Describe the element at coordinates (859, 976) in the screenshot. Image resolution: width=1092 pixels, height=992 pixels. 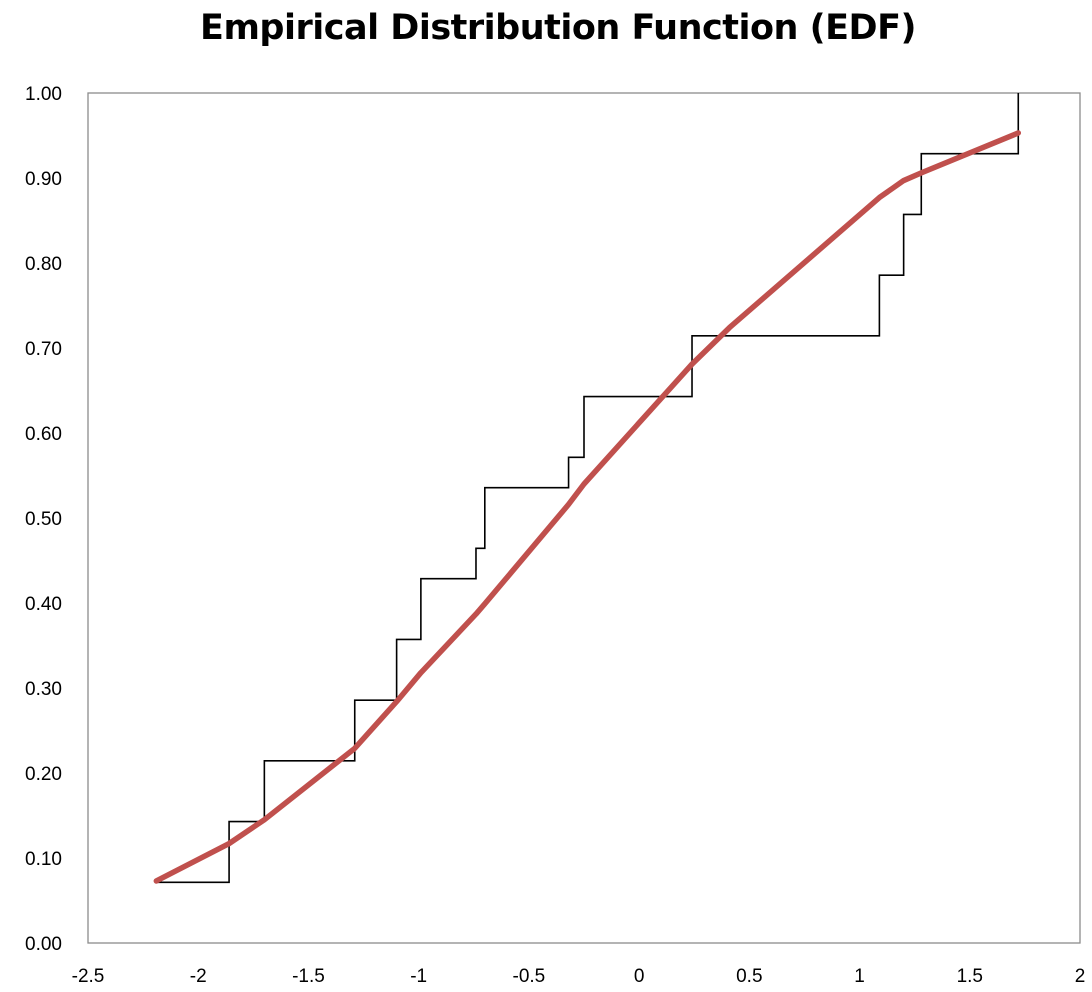
I see `x-tick-label: 1` at that location.